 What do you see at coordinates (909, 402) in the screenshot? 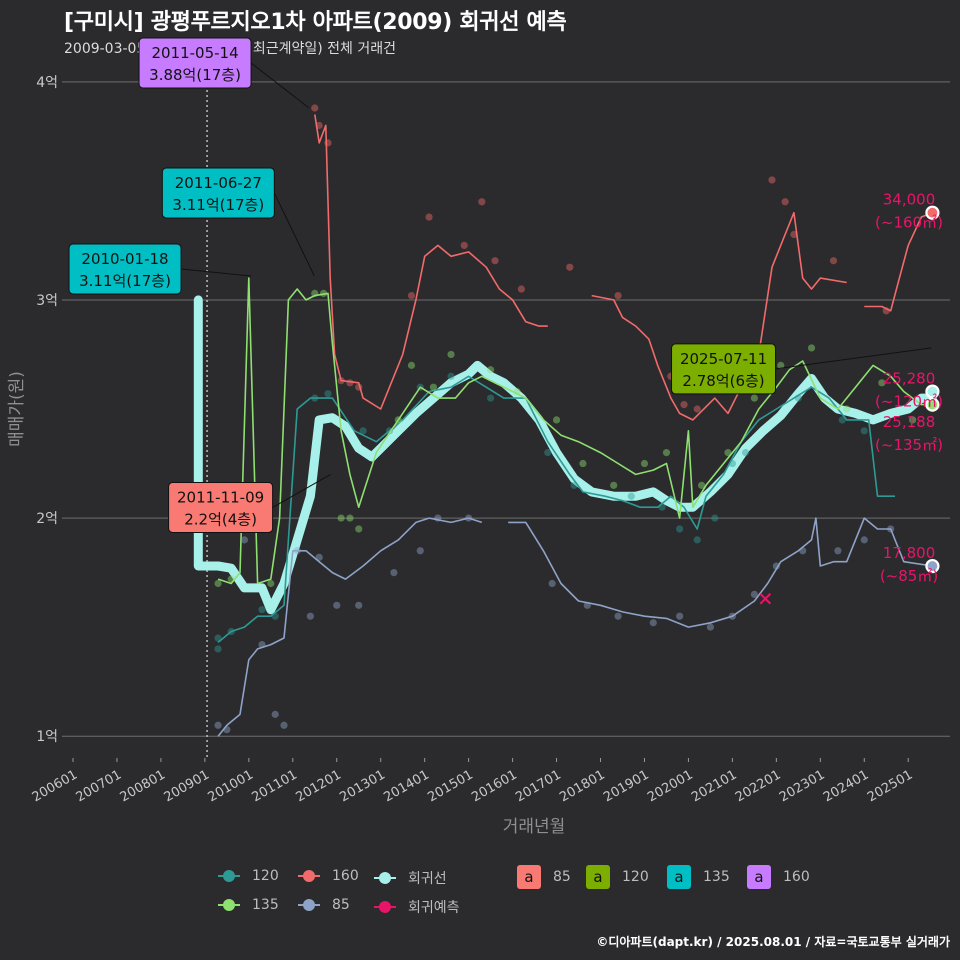
I see `end-label-area: (~120㎡)` at bounding box center [909, 402].